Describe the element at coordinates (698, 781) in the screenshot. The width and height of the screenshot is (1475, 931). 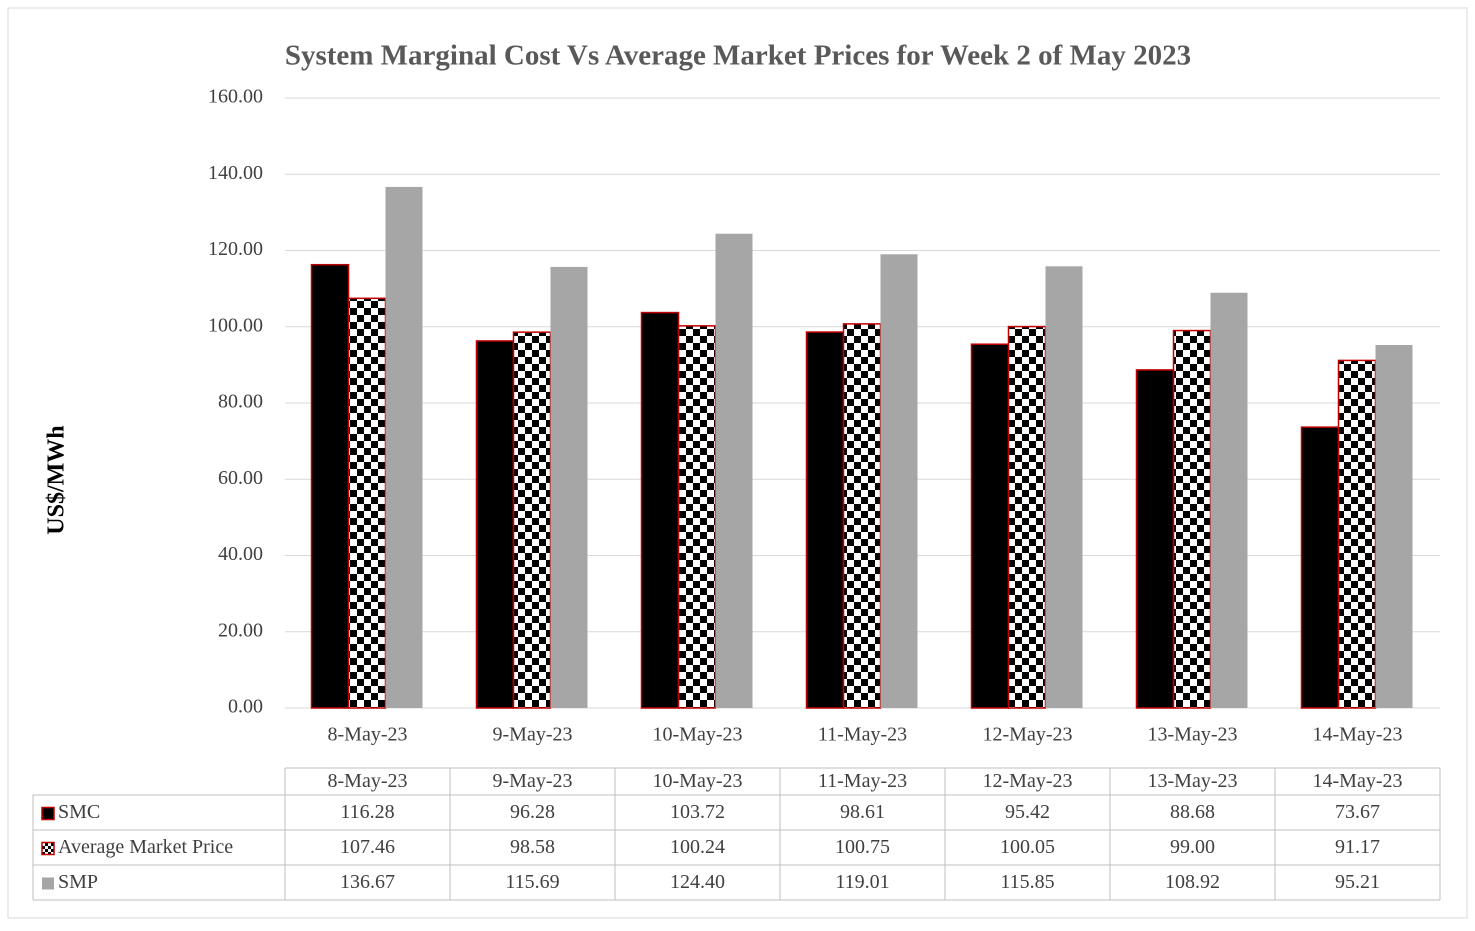
I see `table-header: 10-May-23` at that location.